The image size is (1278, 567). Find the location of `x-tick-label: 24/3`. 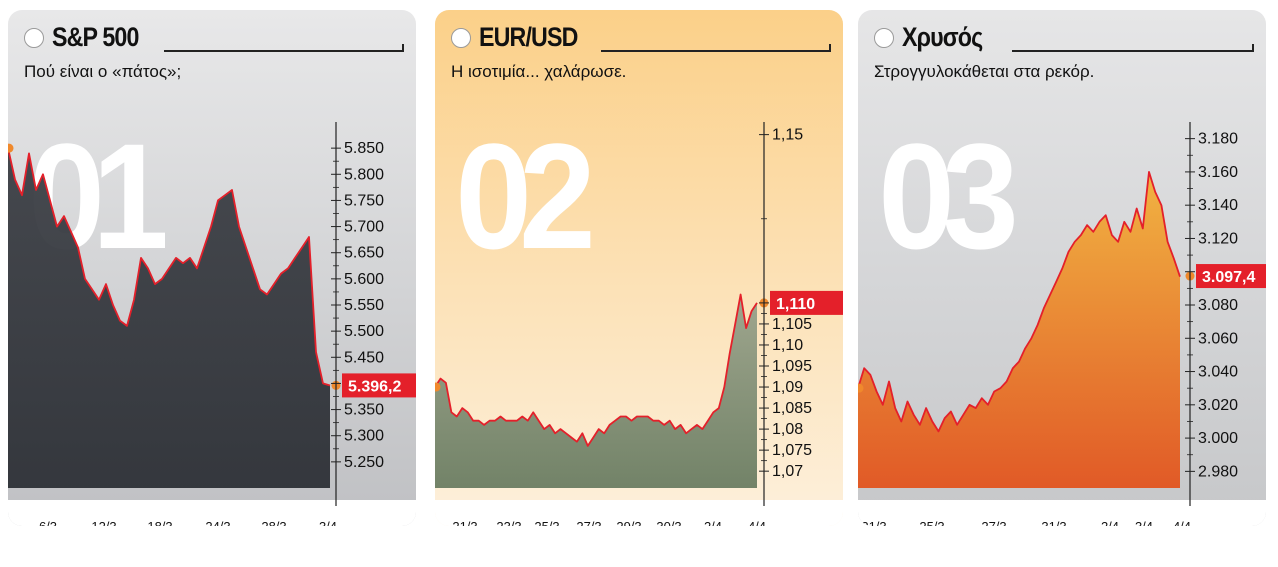

x-tick-label: 24/3 is located at coordinates (217, 522).